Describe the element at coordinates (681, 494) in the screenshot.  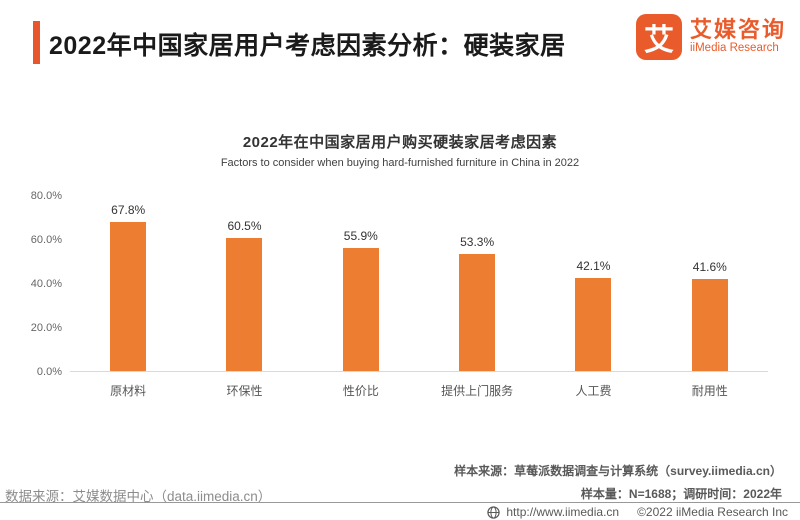
I see `sample-size-note: 样本量：N=1688；调研时间：2022年` at that location.